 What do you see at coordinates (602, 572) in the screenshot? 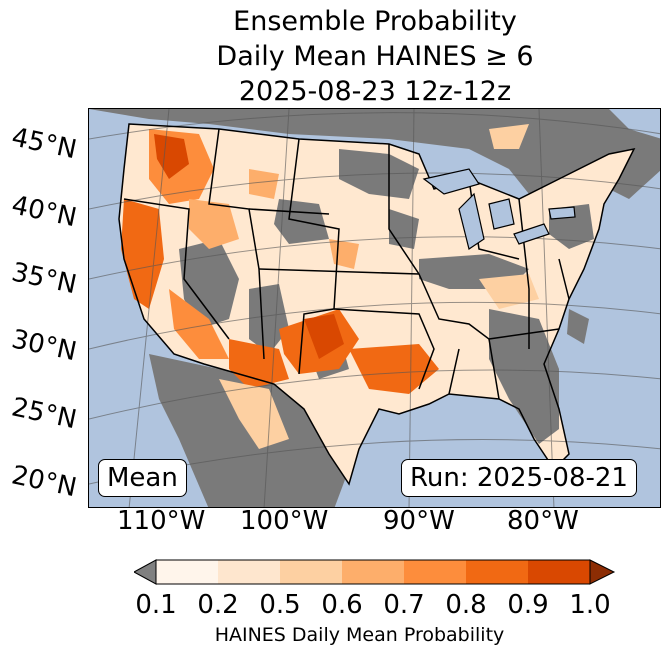
I see `colorbar-over-arrow` at bounding box center [602, 572].